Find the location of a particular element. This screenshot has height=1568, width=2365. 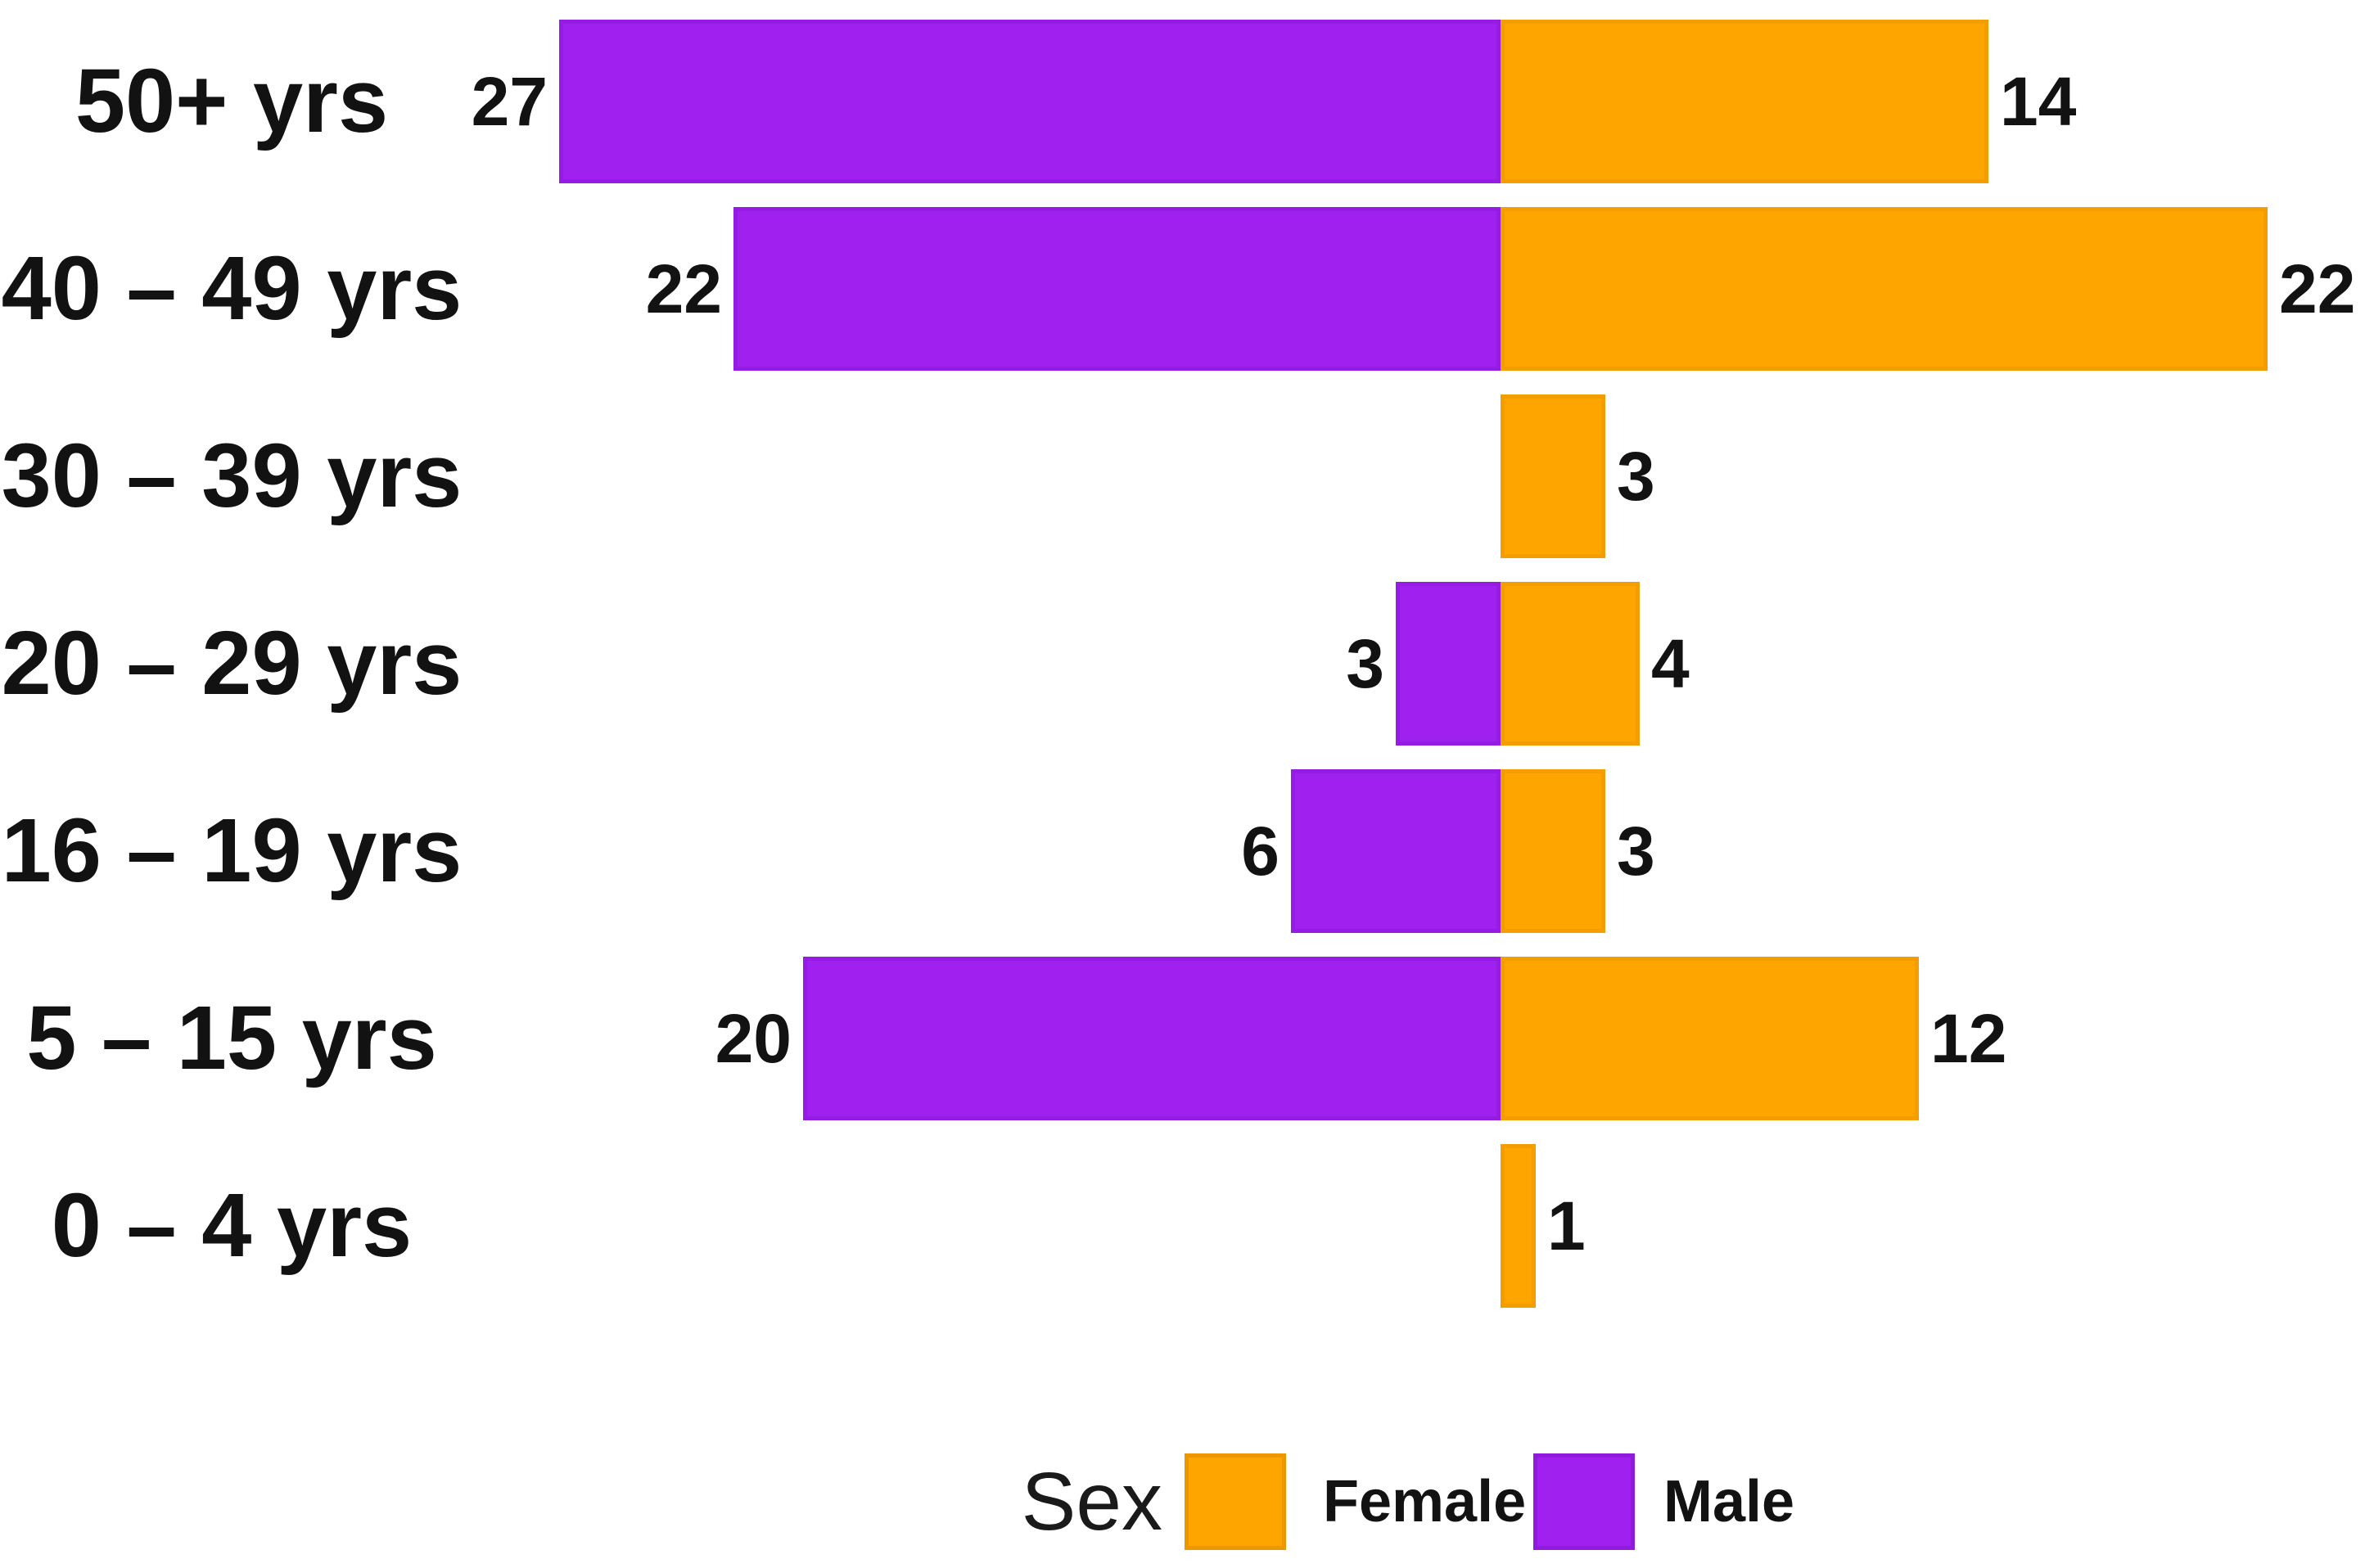

female-value-label: 1 is located at coordinates (1566, 1225).